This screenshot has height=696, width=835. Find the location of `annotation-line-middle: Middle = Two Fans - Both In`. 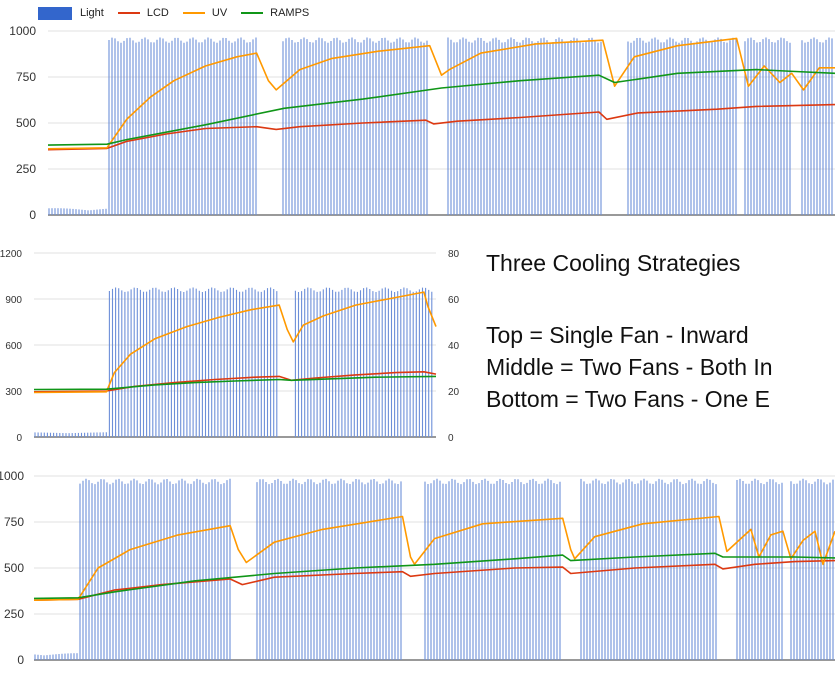

annotation-line-middle: Middle = Two Fans - Both In is located at coordinates (629, 367).